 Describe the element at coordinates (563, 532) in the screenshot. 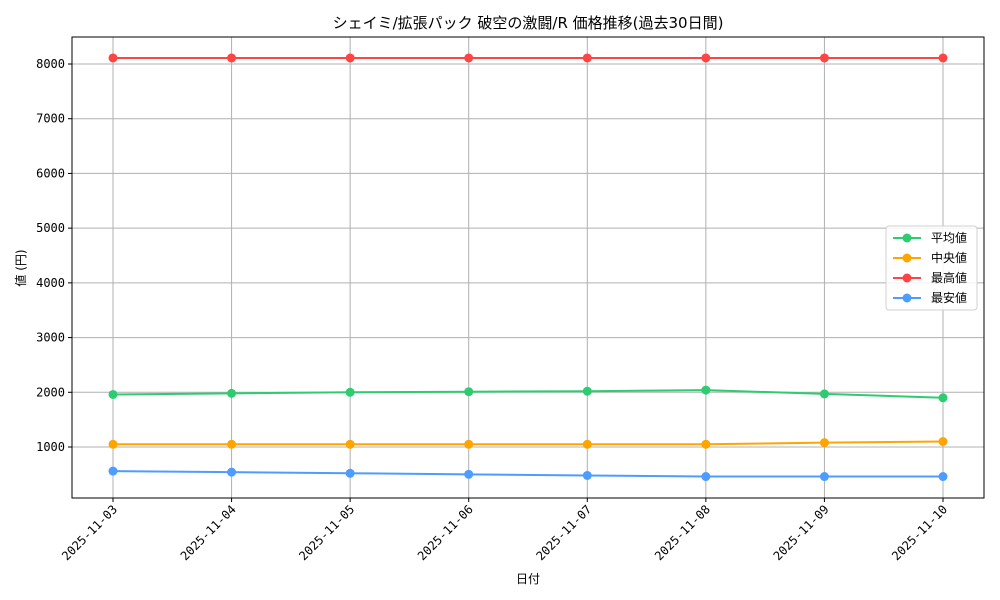

I see `x-tick-label: 2025-11-07` at that location.